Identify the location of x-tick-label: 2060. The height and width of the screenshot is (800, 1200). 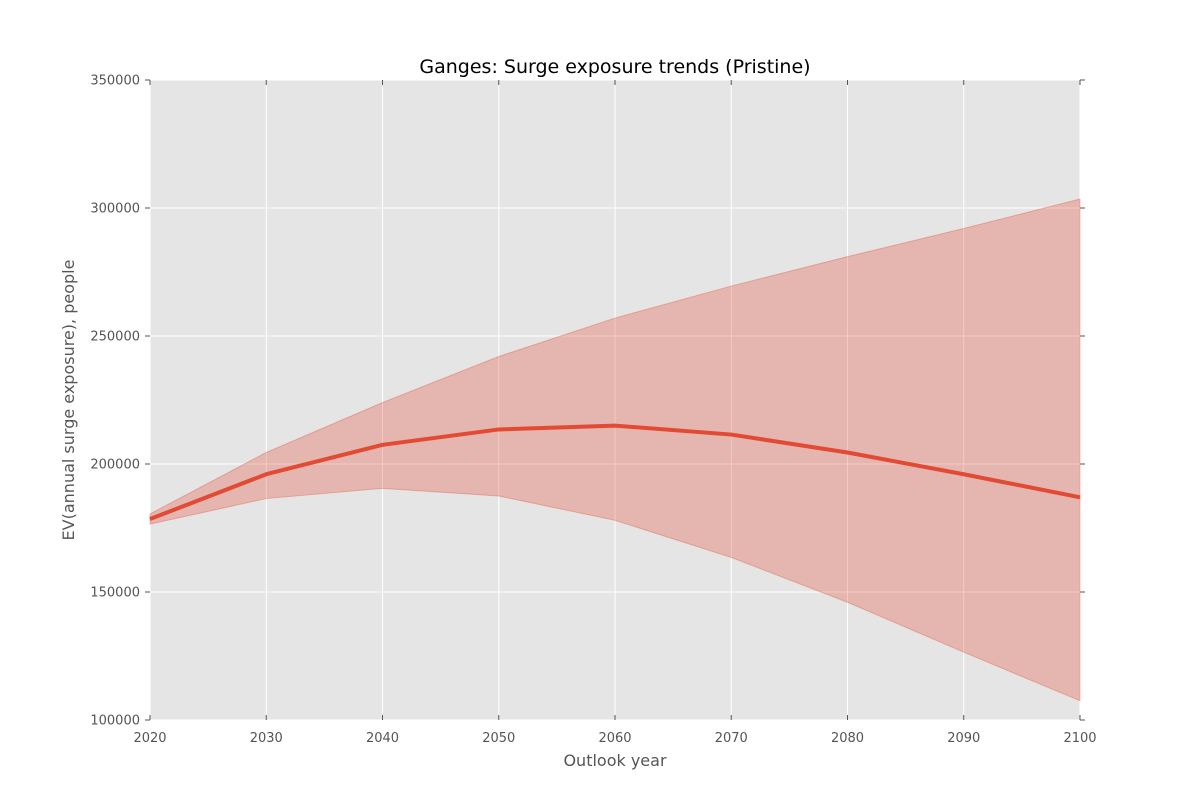
(614, 738).